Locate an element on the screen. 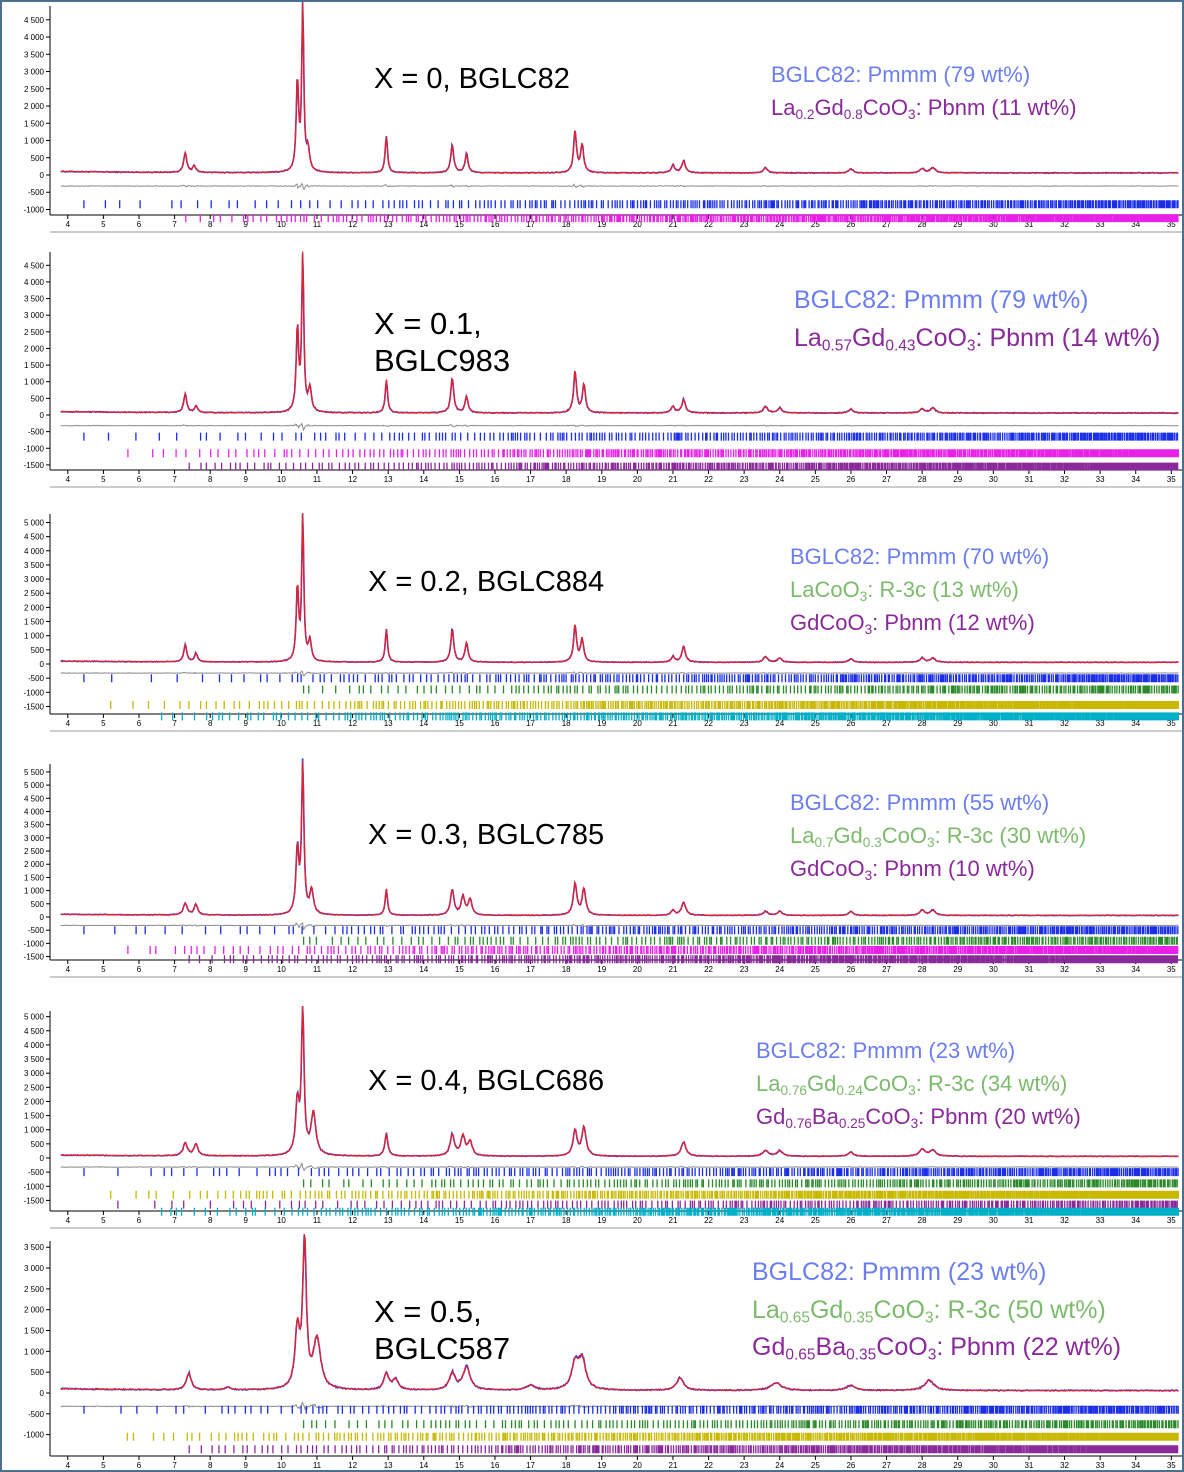 The width and height of the screenshot is (1184, 1472). y-tick-label: 4 000 is located at coordinates (34, 811).